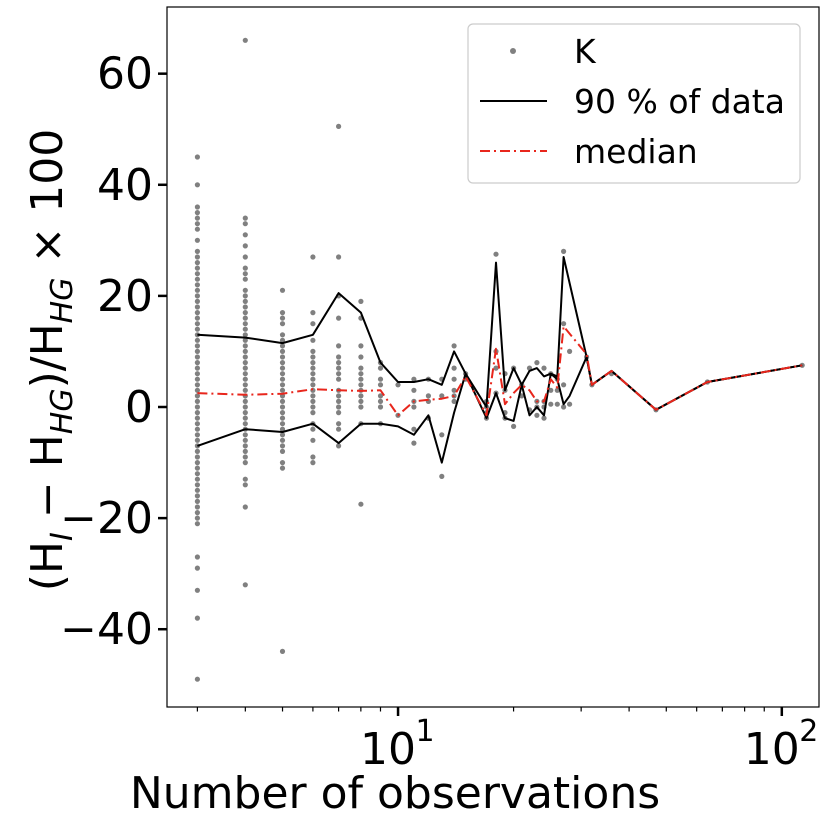 This screenshot has width=824, height=824. What do you see at coordinates (395, 793) in the screenshot?
I see `x-axis-label: Number of observations` at bounding box center [395, 793].